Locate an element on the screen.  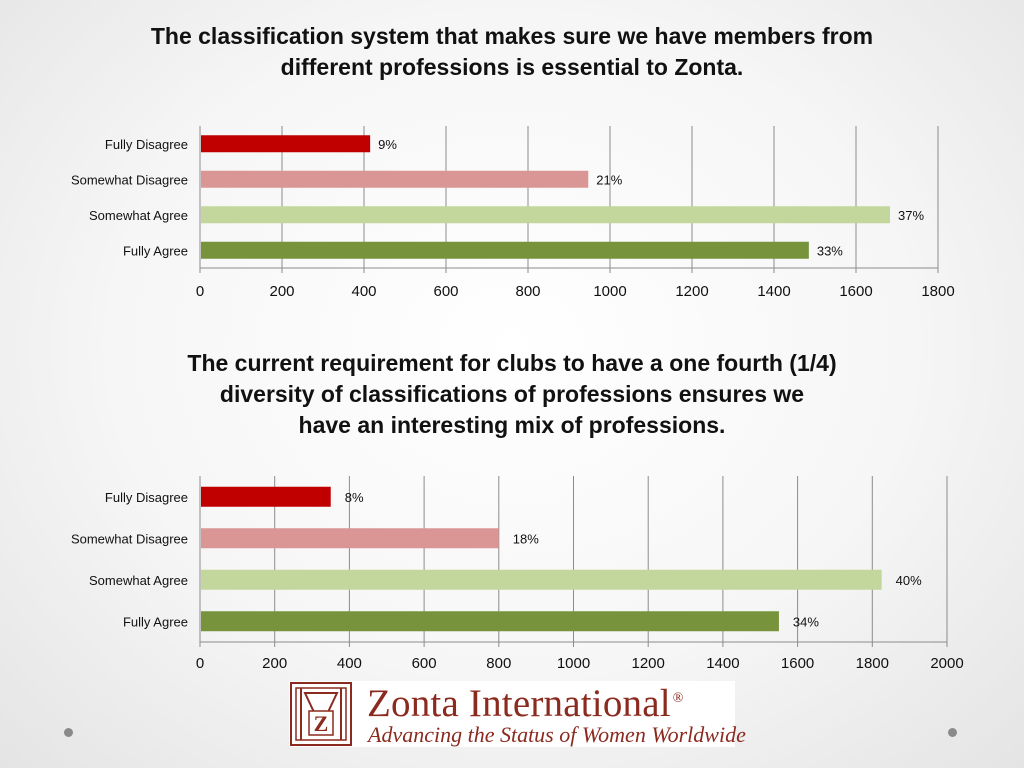
chart-1-category-label: Fully Disagree is located at coordinates (146, 144).